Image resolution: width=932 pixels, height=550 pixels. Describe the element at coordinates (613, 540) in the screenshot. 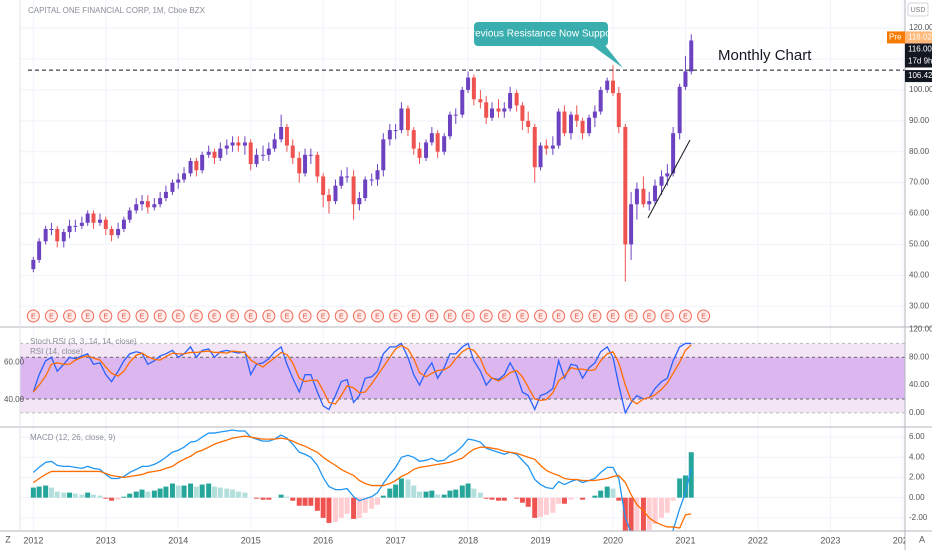

I see `x-tick-label: 2020` at that location.